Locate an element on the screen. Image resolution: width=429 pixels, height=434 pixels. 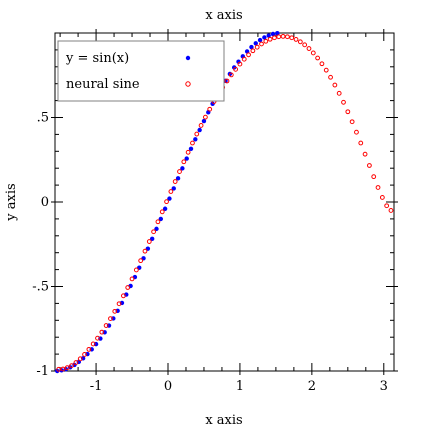
x-tick-label: 2 is located at coordinates (312, 386).